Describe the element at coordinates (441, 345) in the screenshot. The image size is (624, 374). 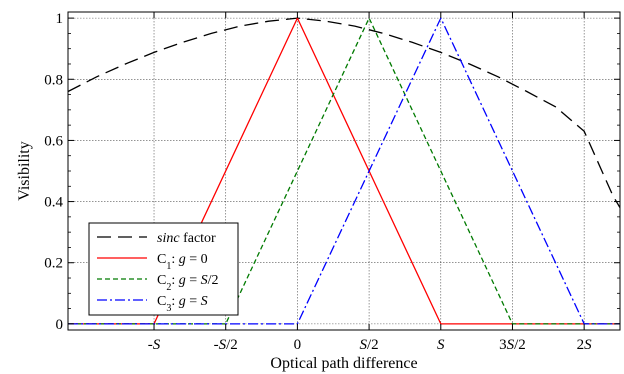
I see `x-tick-label: S` at that location.